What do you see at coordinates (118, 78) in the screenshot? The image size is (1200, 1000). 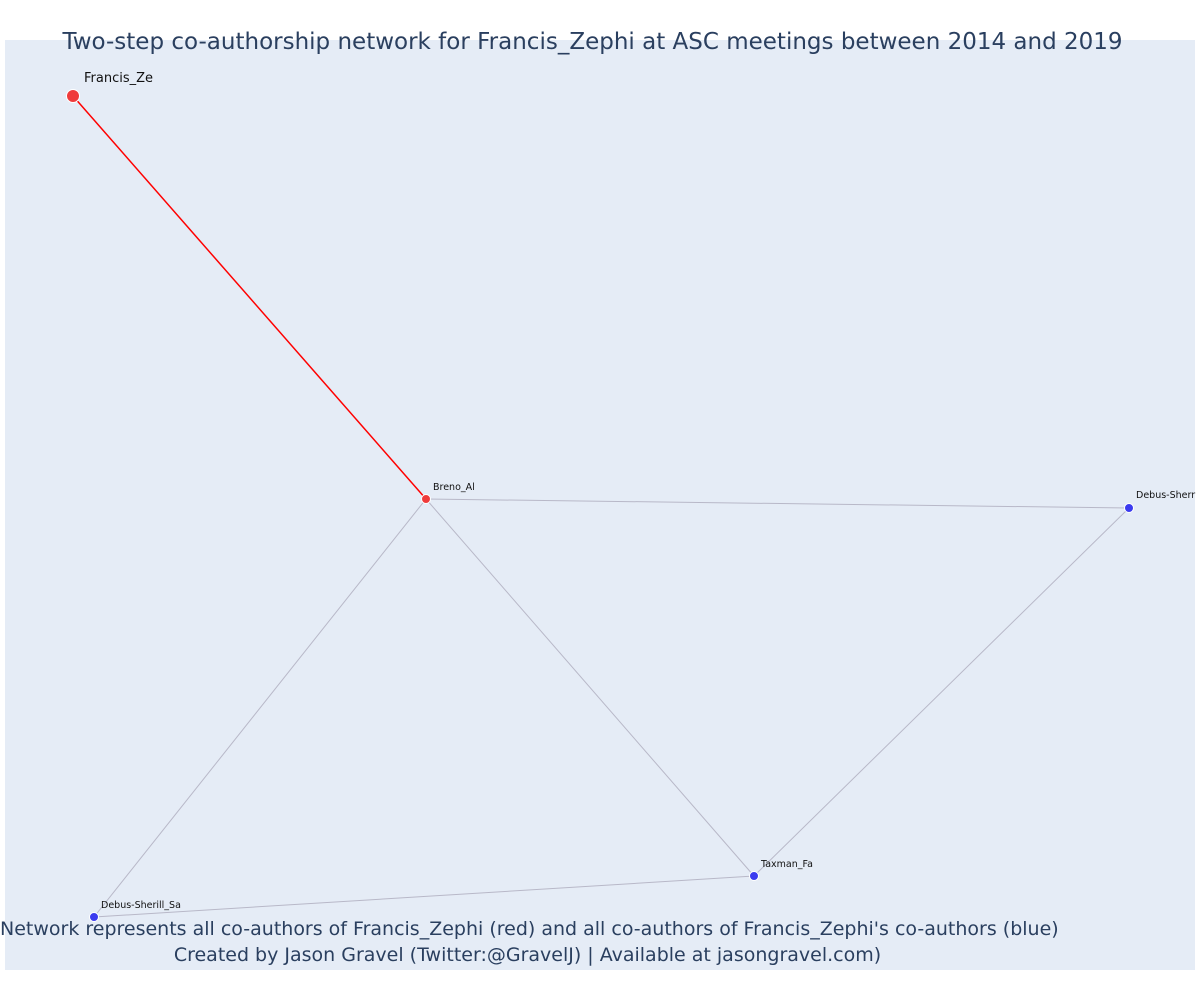 I see `node-label-francis: Francis_Ze` at bounding box center [118, 78].